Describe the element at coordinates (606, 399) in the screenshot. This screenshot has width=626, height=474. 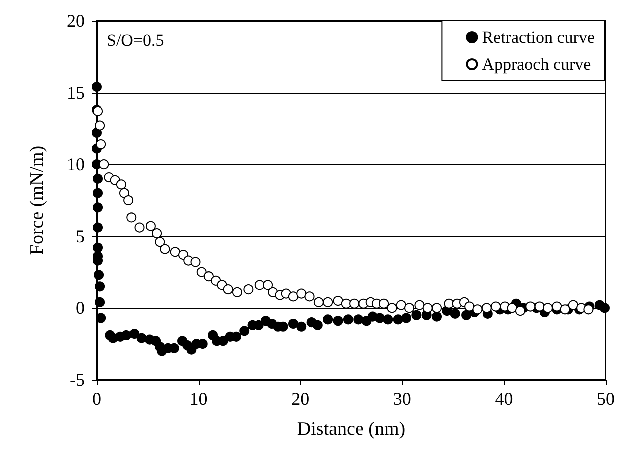
I see `x-tick-label: 50` at that location.